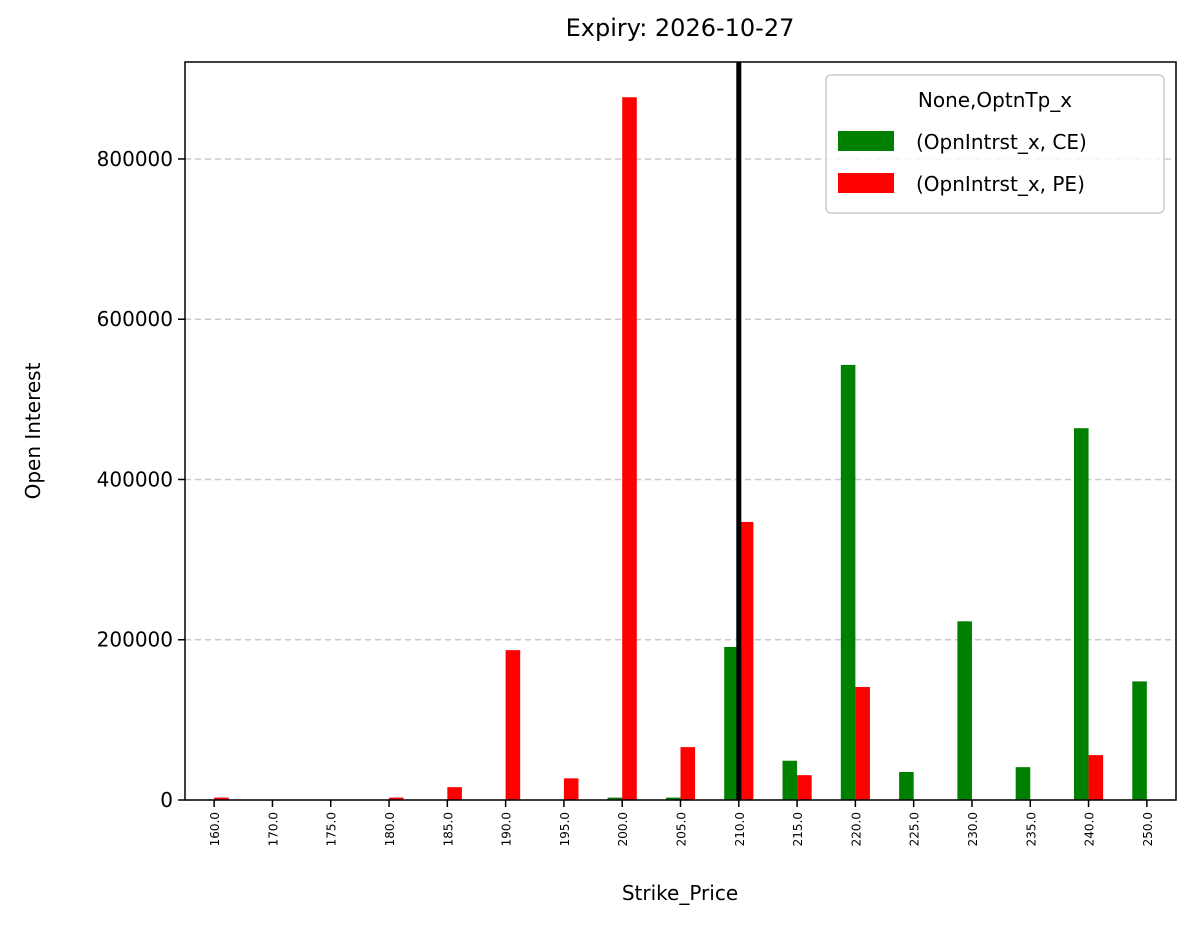 The width and height of the screenshot is (1196, 932). I want to click on legend-label: (OpnIntrst_x, CE), so click(1001, 142).